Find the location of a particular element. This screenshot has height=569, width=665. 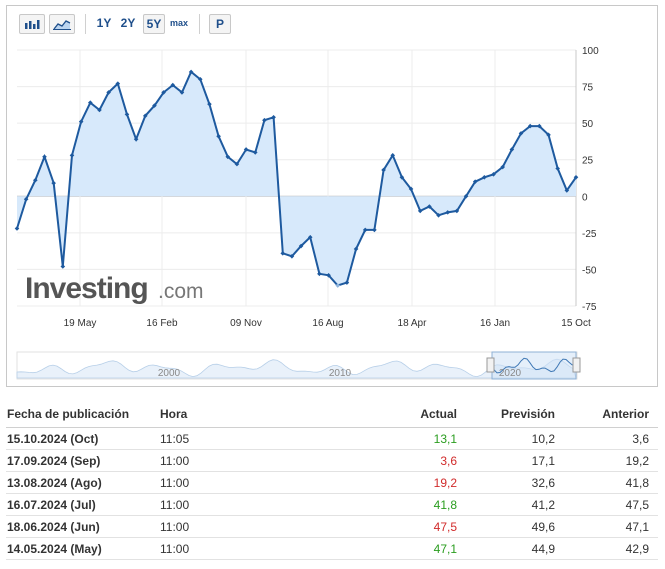

y-tick-label: 100 is located at coordinates (590, 51).